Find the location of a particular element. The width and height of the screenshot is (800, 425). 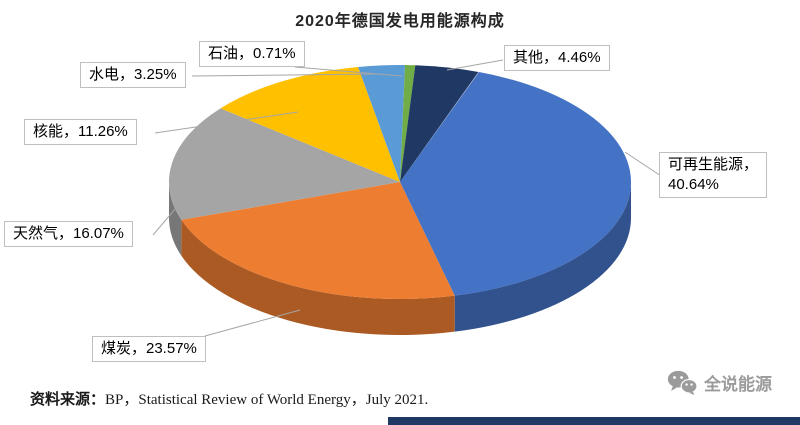

callout-nuclear: 核能，11.26% is located at coordinates (80, 132).